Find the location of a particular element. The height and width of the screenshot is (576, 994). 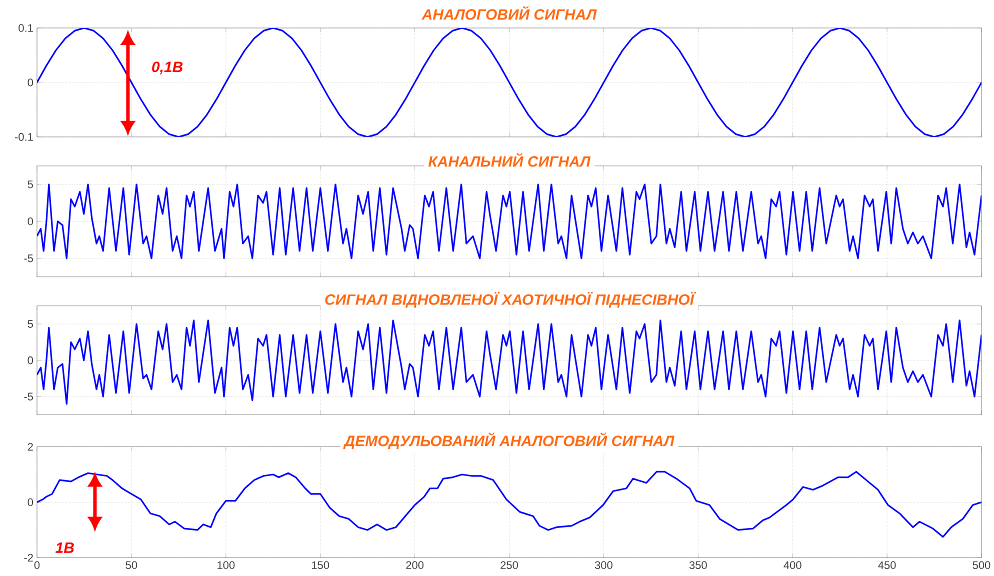

x-tick-label: 500 is located at coordinates (981, 565).